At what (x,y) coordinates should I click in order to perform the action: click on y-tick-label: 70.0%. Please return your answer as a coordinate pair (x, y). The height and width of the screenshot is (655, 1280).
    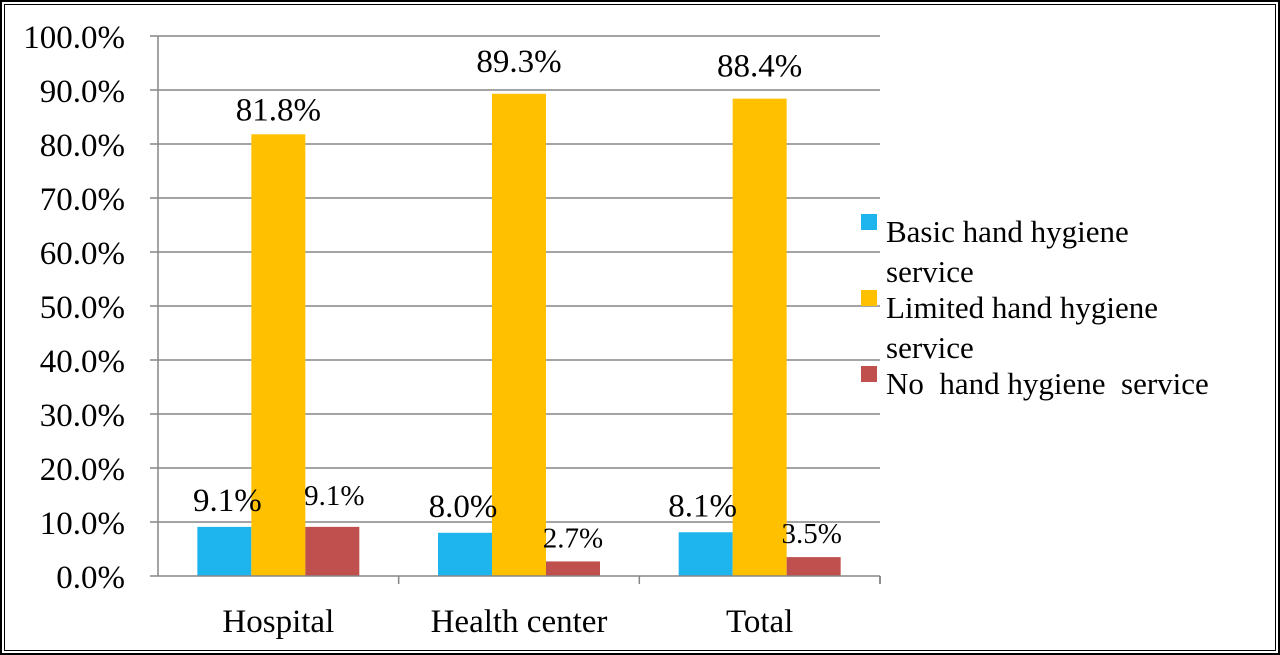
    Looking at the image, I should click on (82, 200).